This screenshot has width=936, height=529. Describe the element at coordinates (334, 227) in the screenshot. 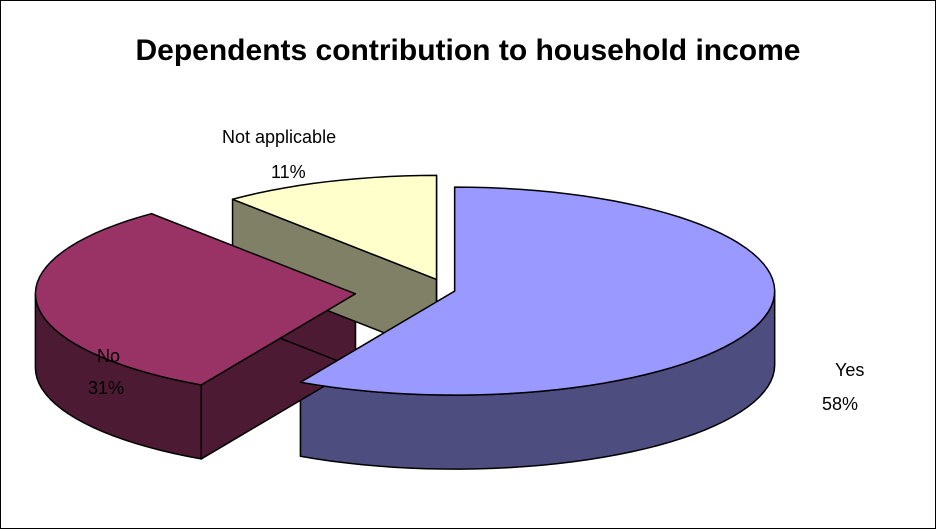

I see `slice-top-not-applicable` at that location.